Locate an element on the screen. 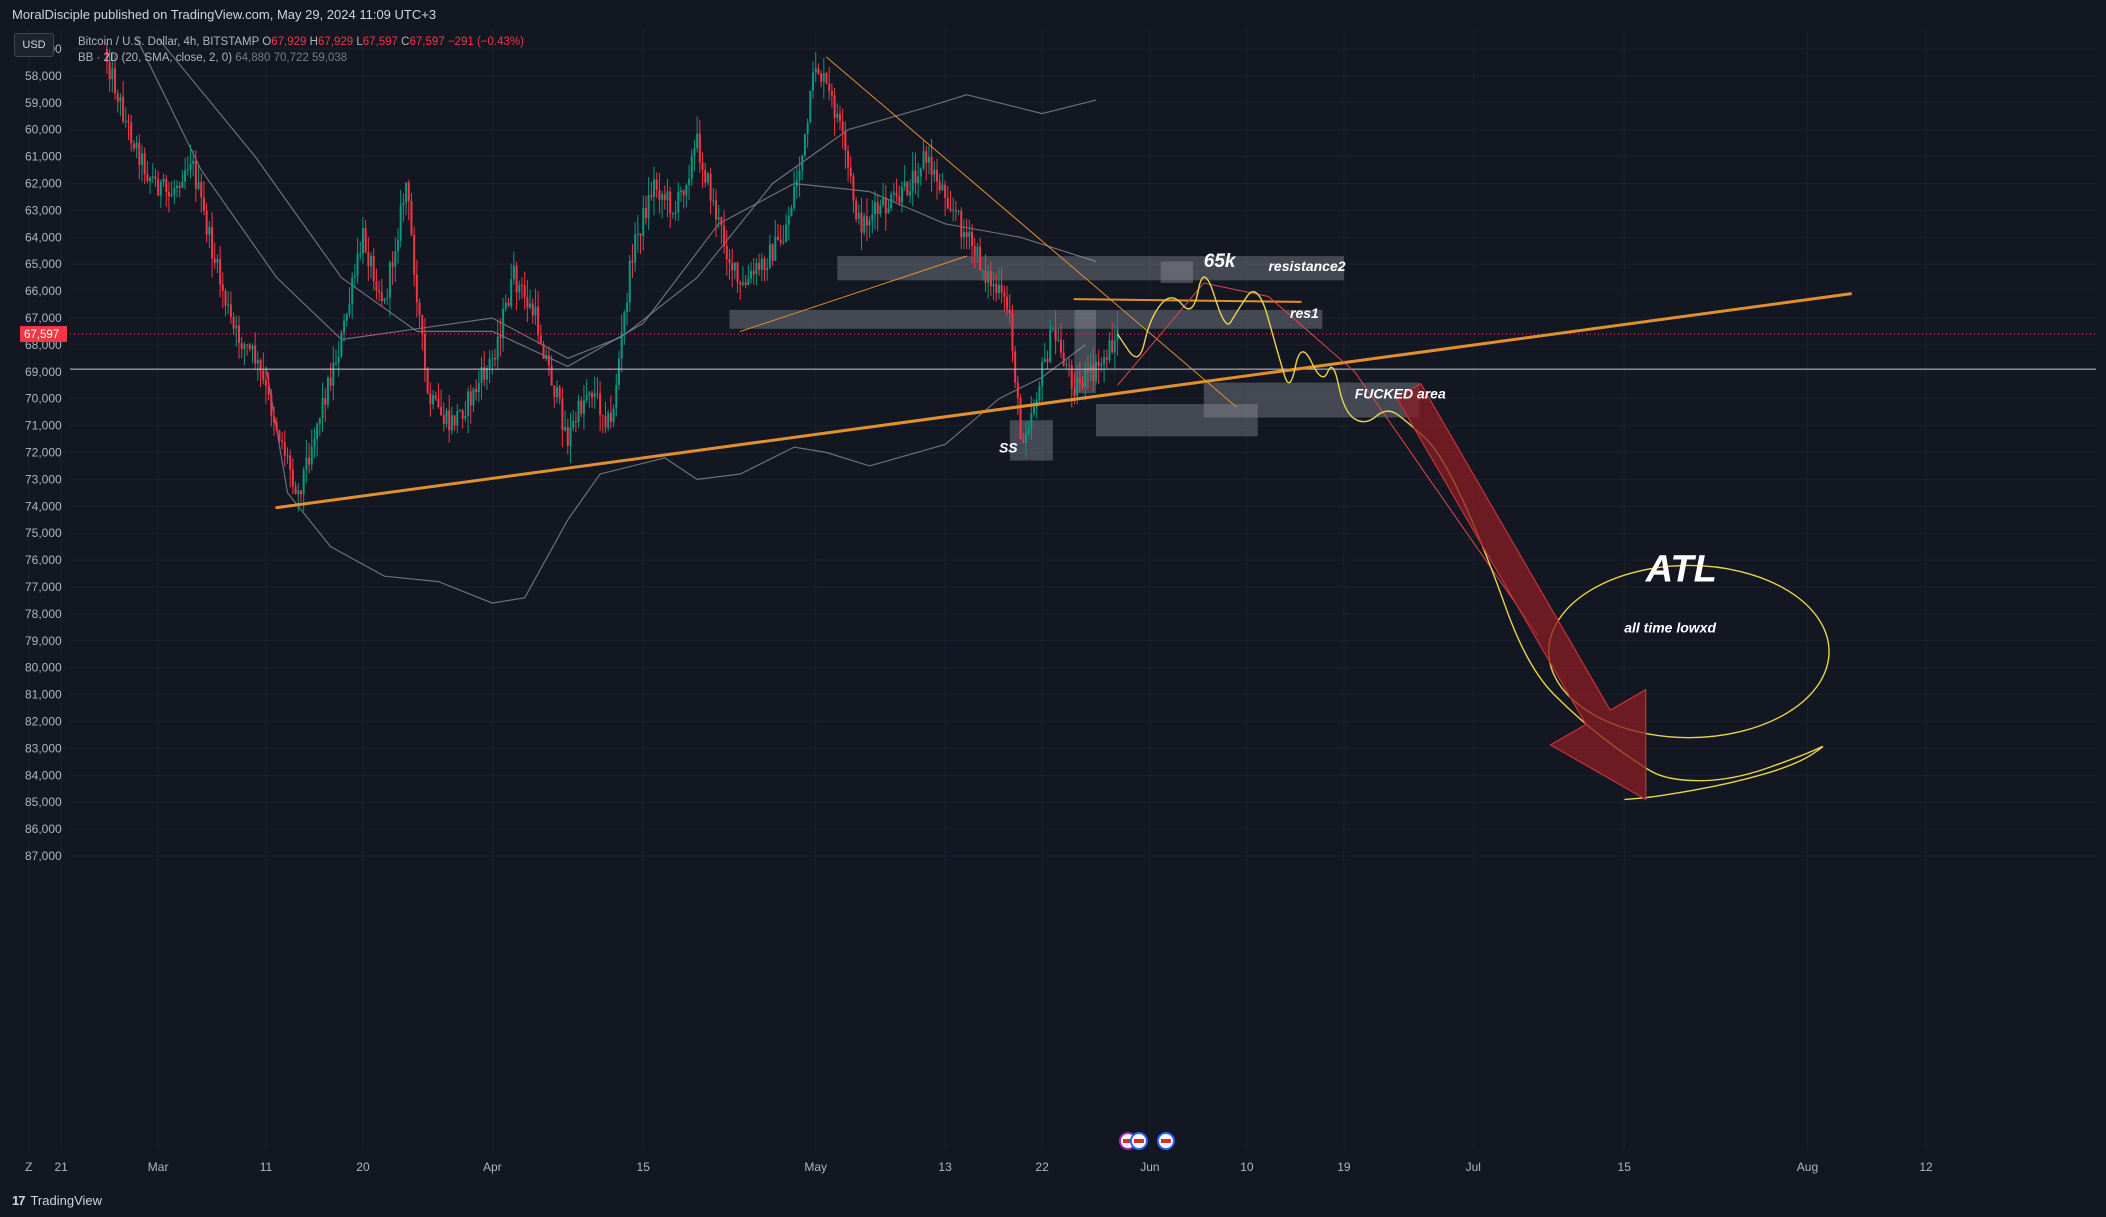 The height and width of the screenshot is (1217, 2106). annotation-ss: SS is located at coordinates (1008, 448).